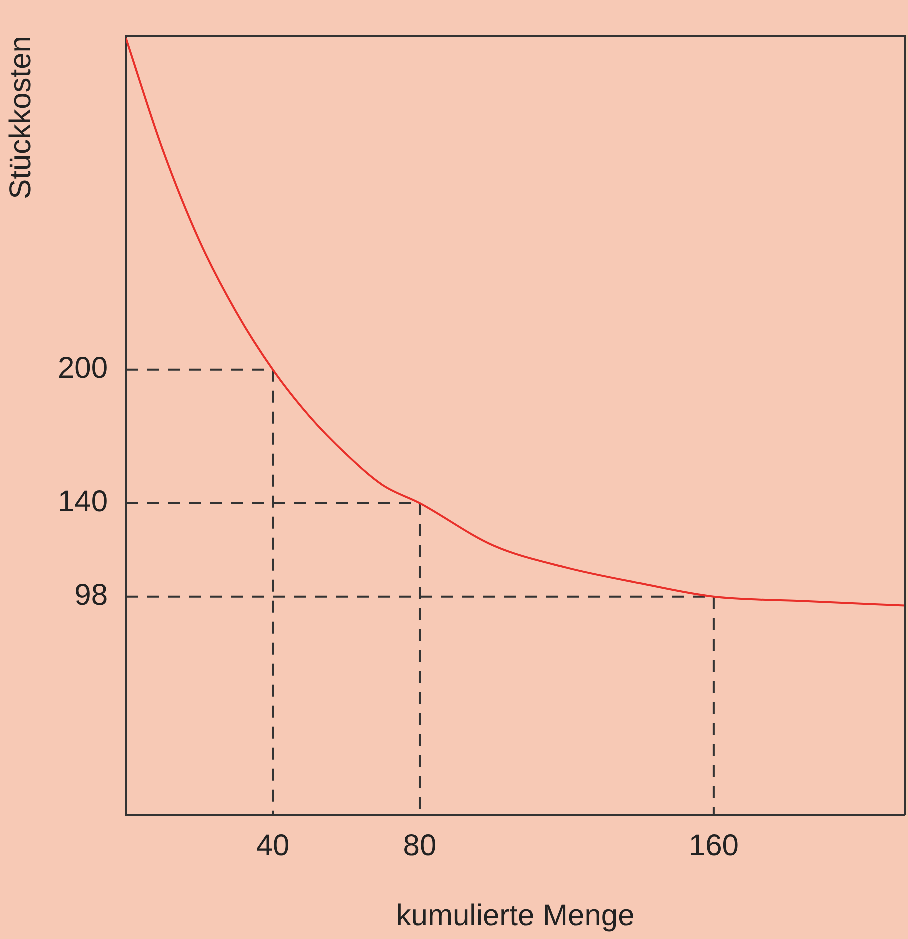 The width and height of the screenshot is (908, 939). Describe the element at coordinates (83, 502) in the screenshot. I see `y-tick-label: 140` at that location.